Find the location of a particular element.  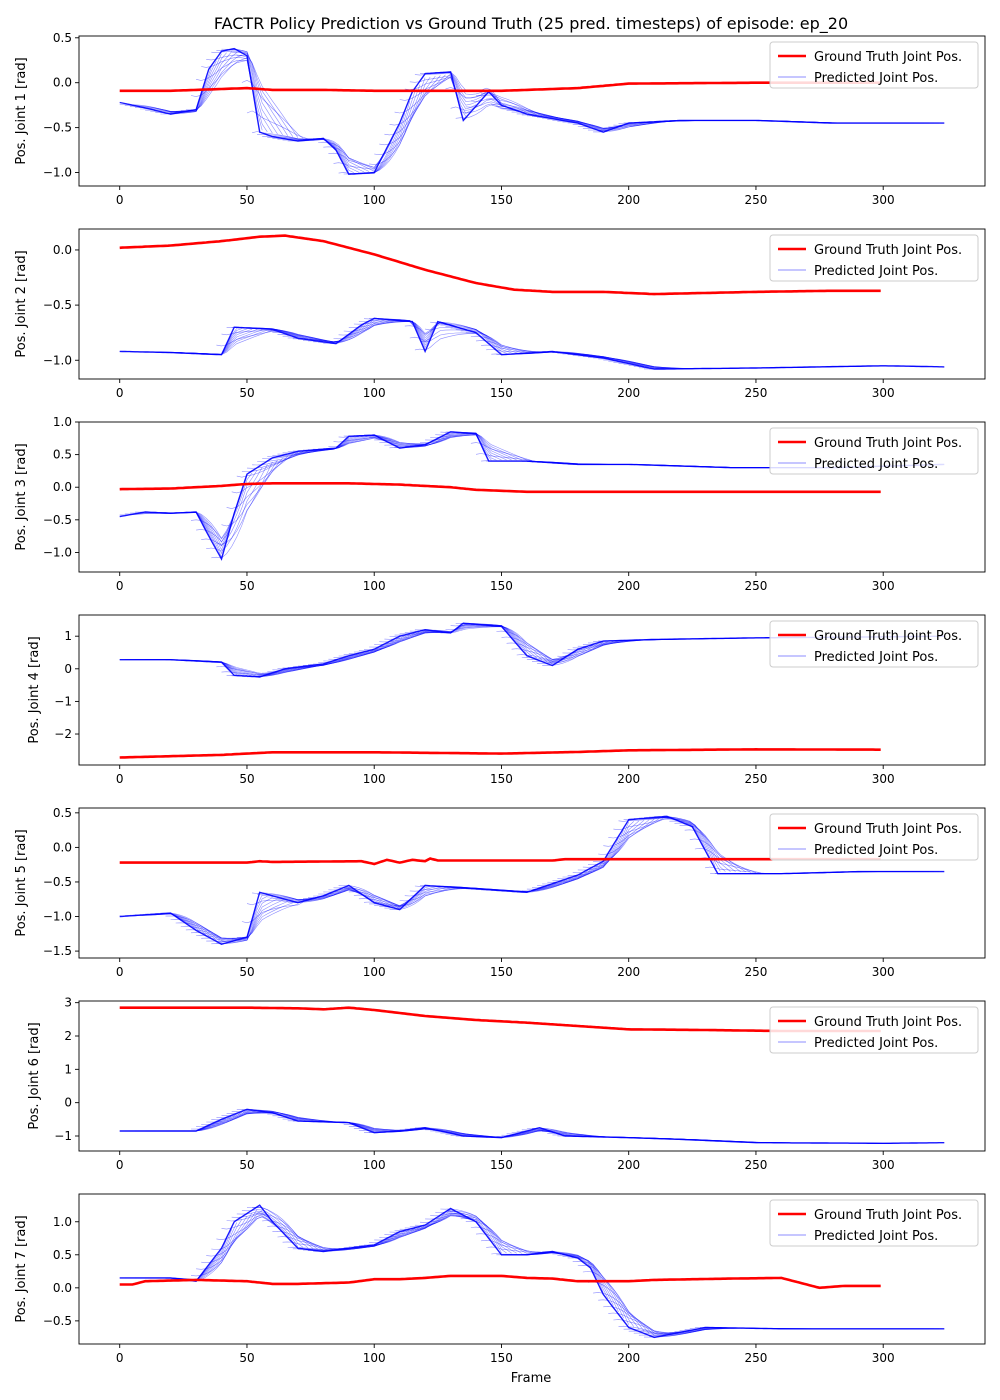

y-tick-label: 2 is located at coordinates (68, 1036).